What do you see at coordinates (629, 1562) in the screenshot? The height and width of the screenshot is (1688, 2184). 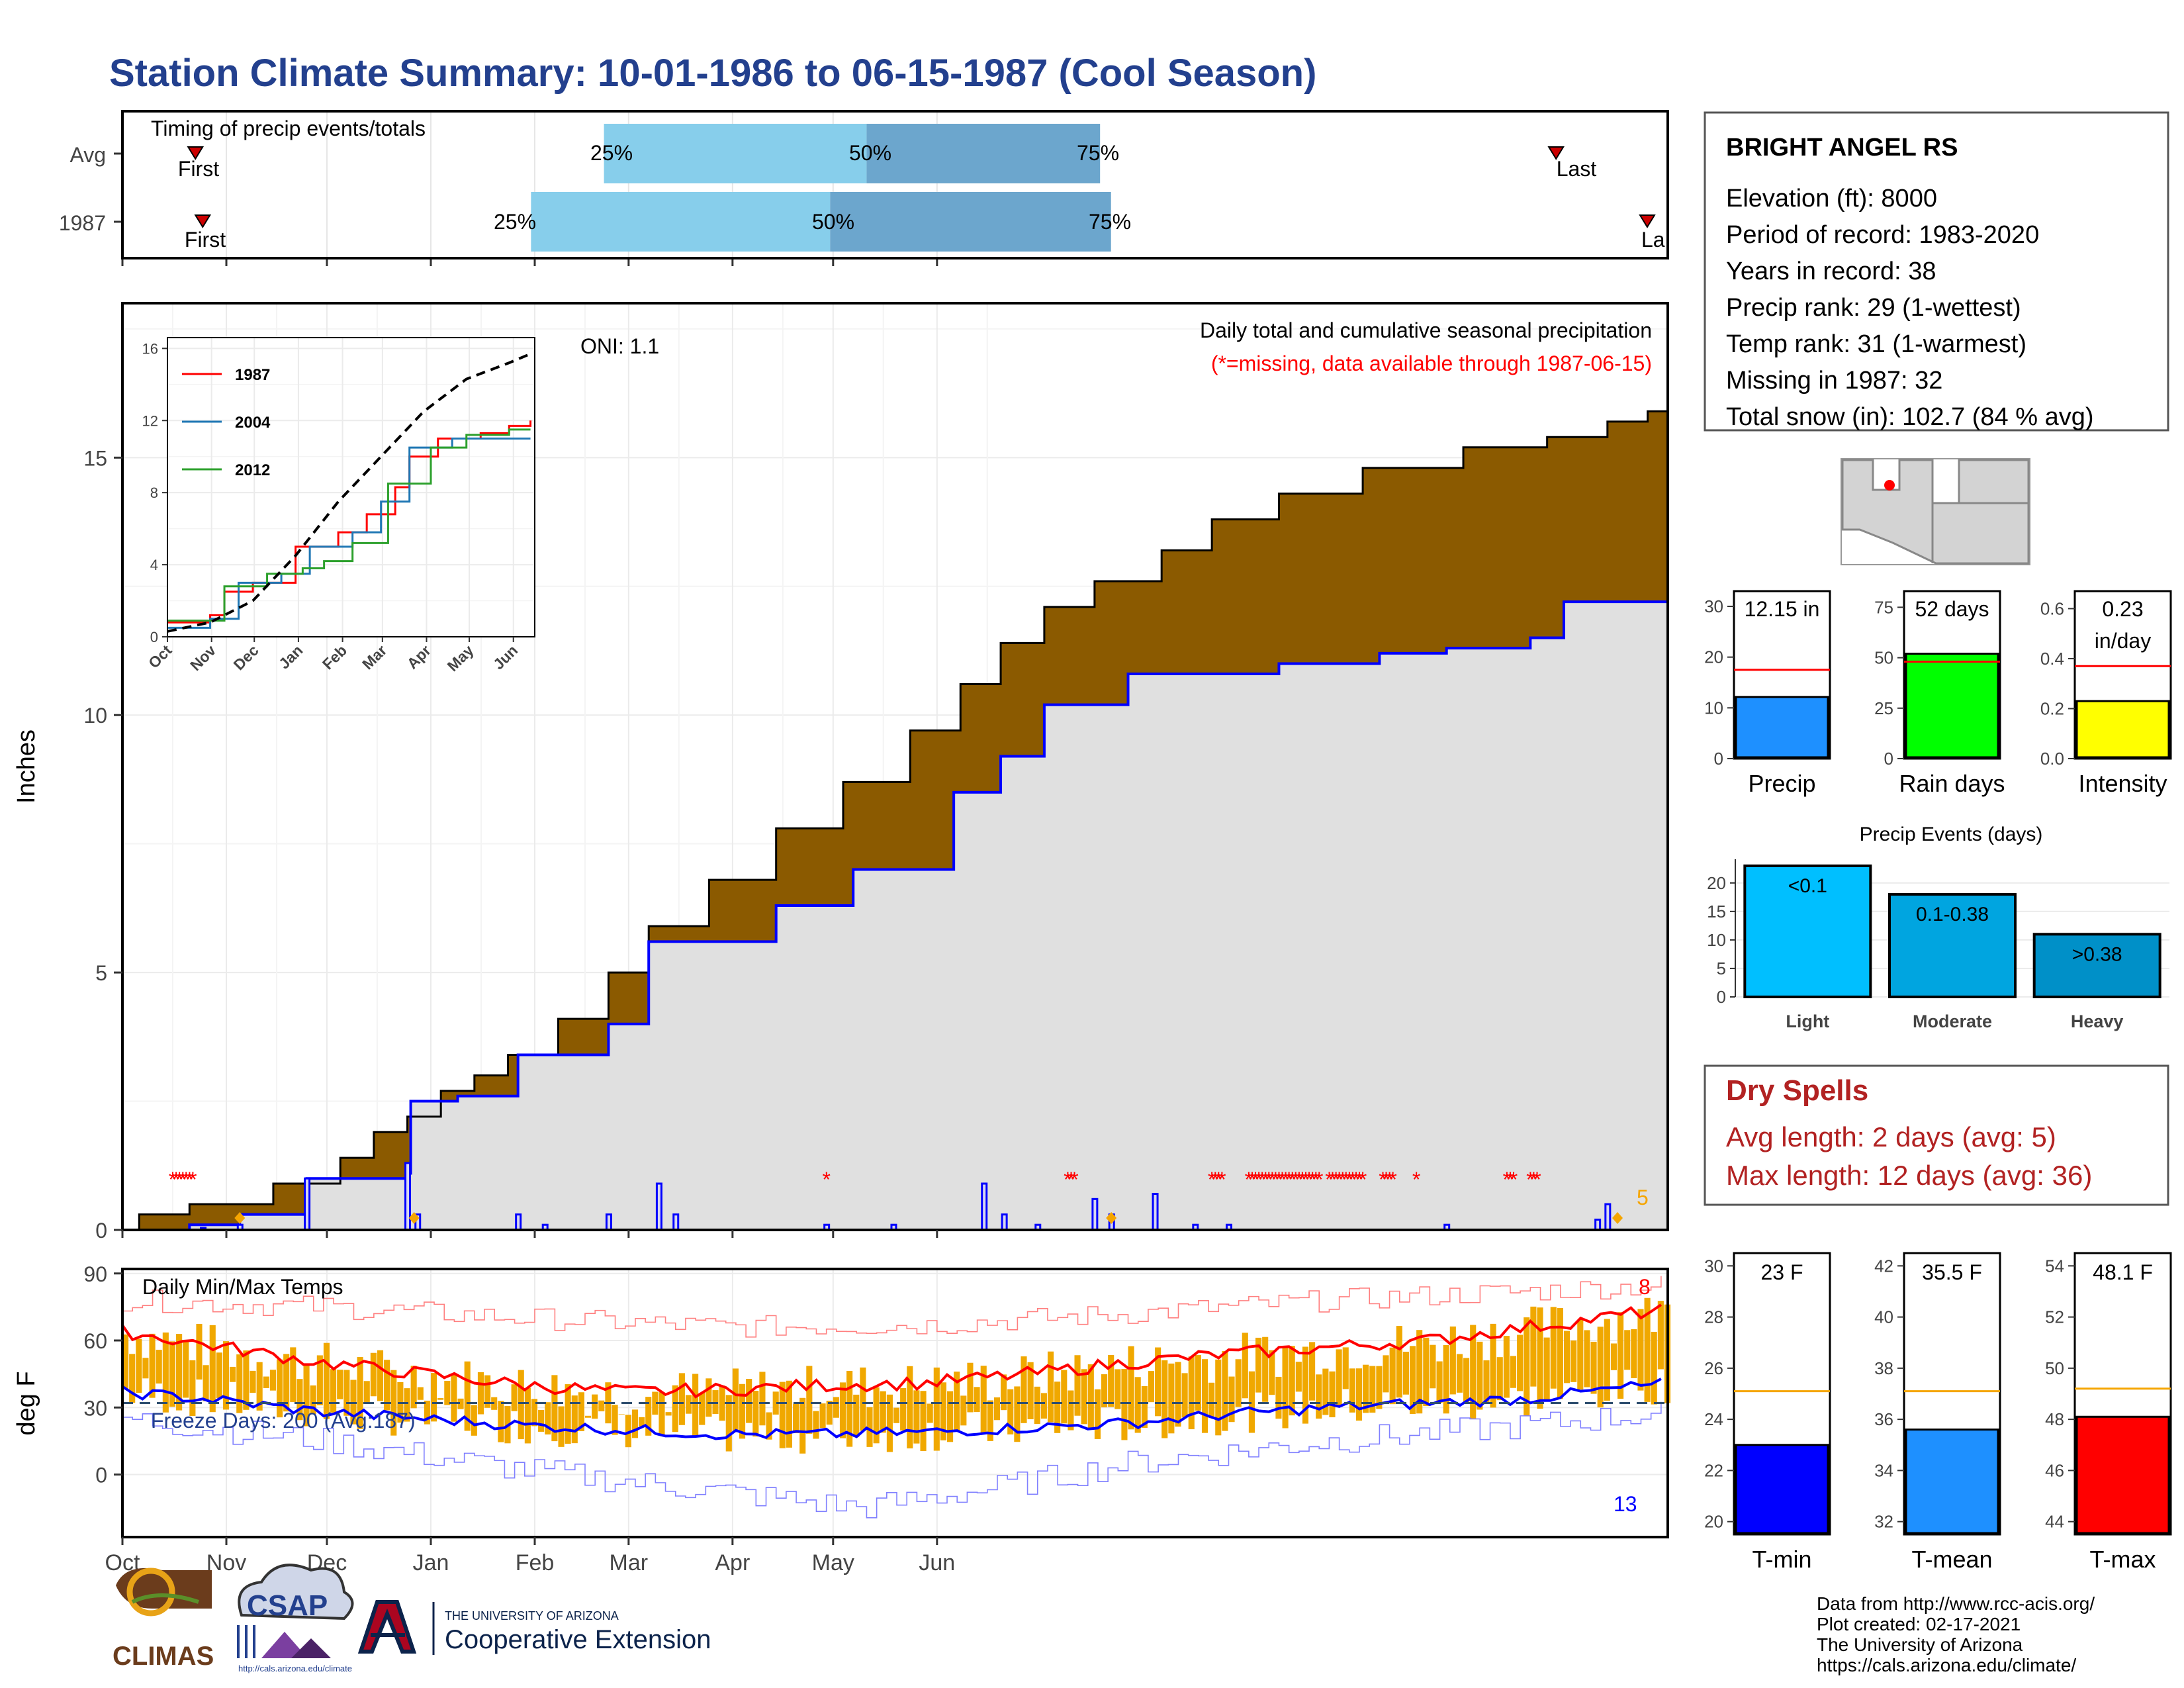 I see `x-tick-label-mar: Mar` at bounding box center [629, 1562].